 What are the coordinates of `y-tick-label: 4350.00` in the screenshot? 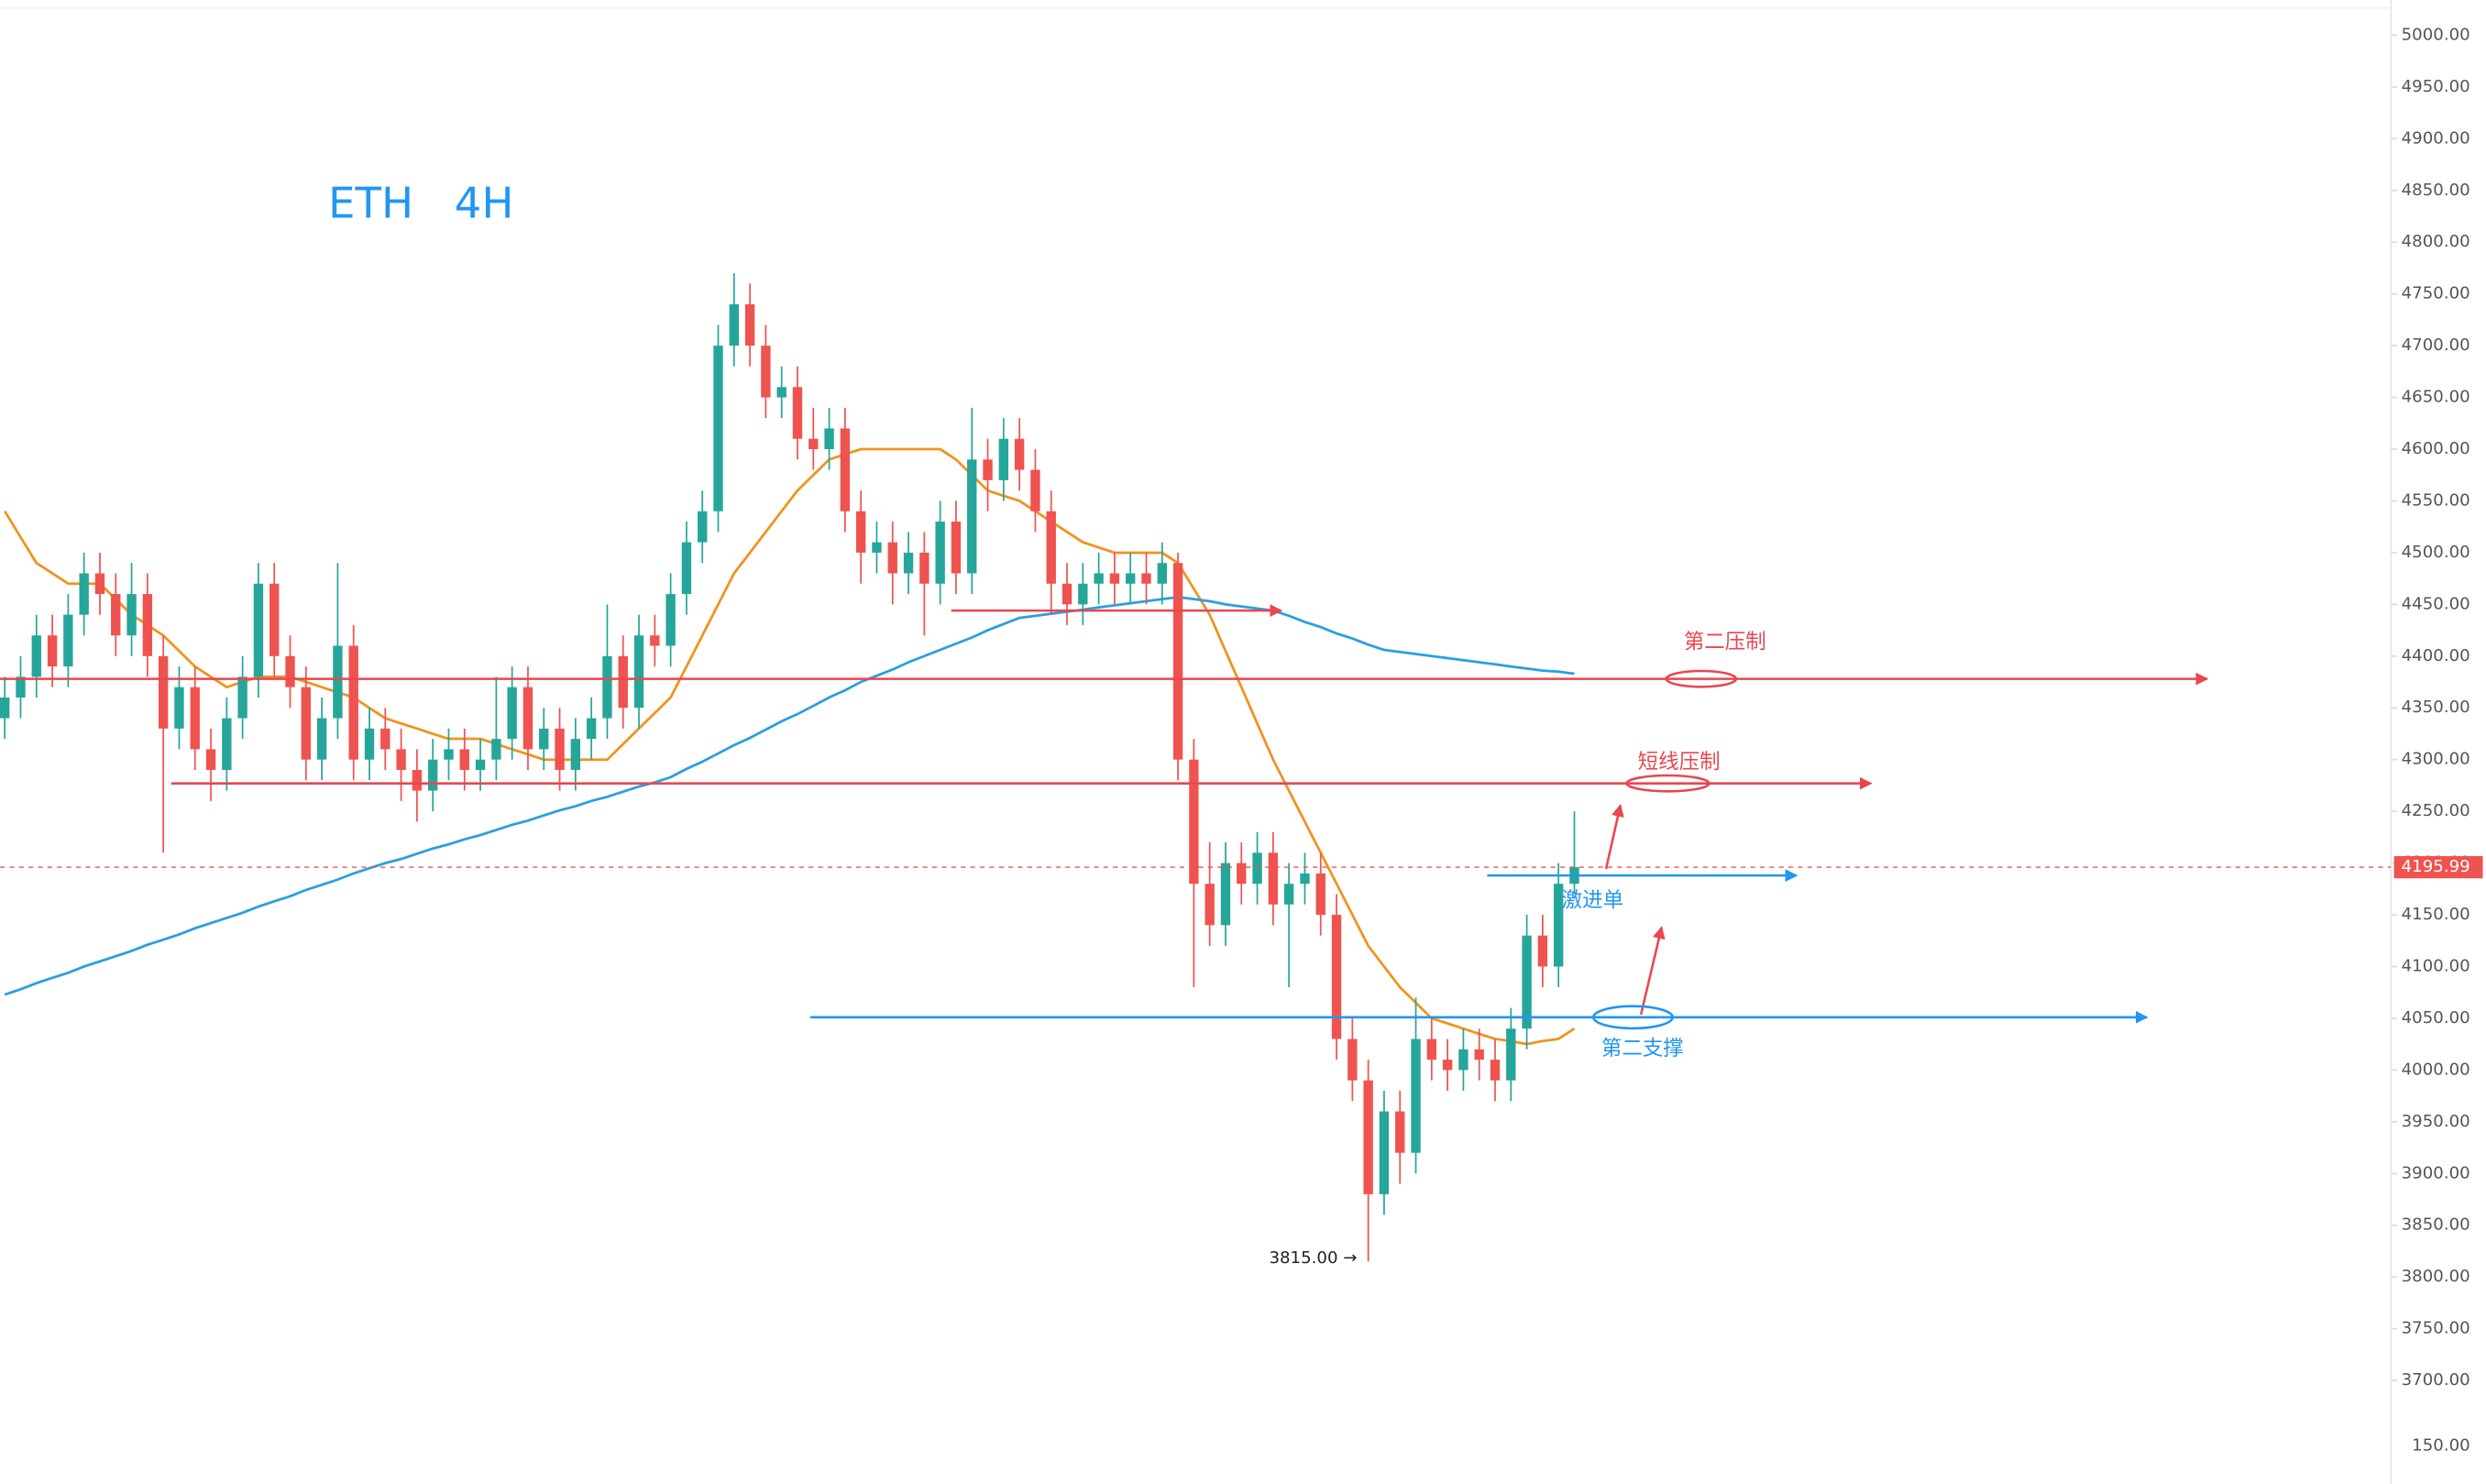 It's located at (2436, 707).